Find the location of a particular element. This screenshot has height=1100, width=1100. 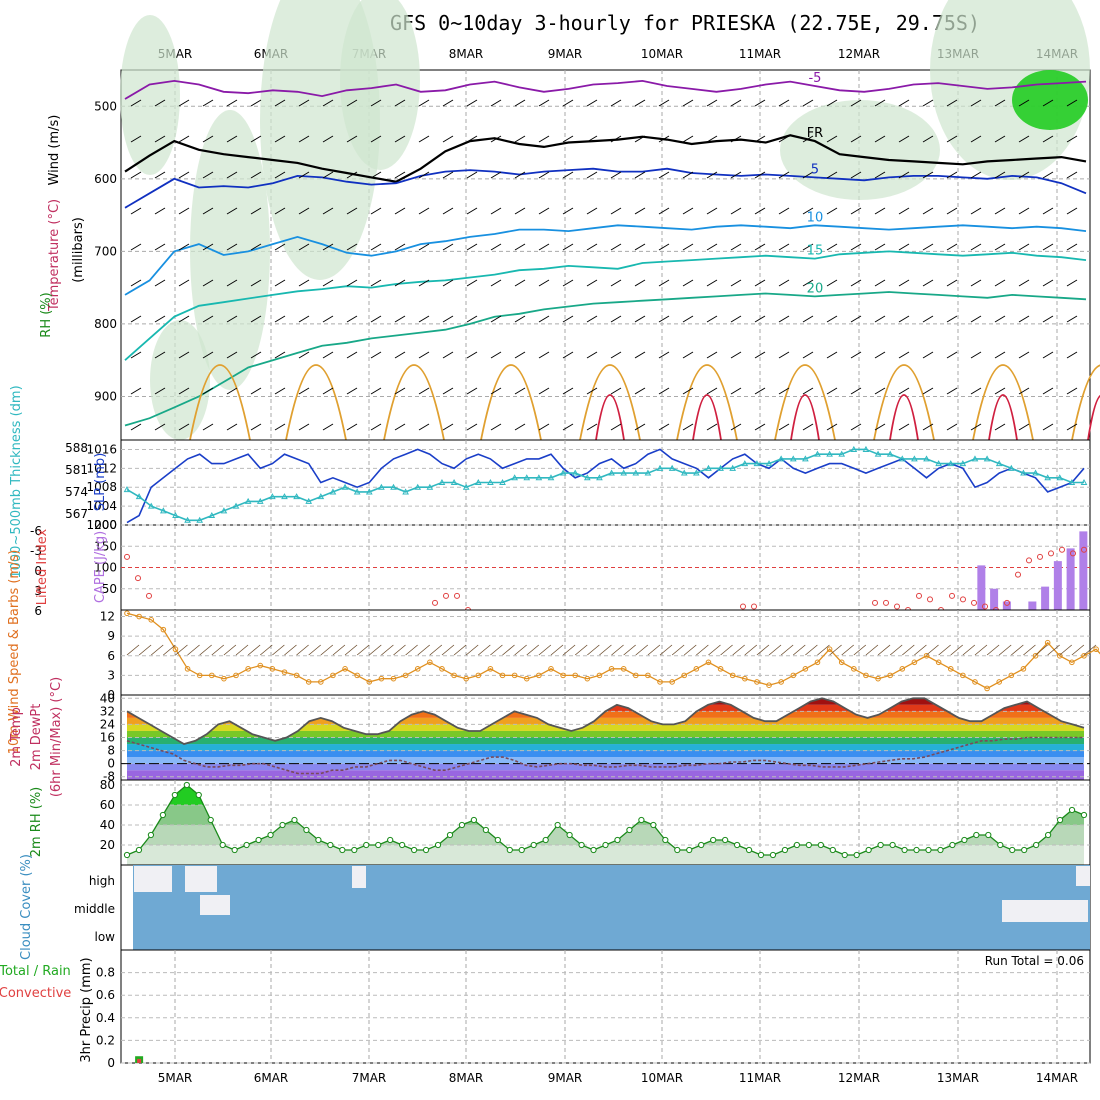

bottom-time-label: 6MAR is located at coordinates (271, 1078).